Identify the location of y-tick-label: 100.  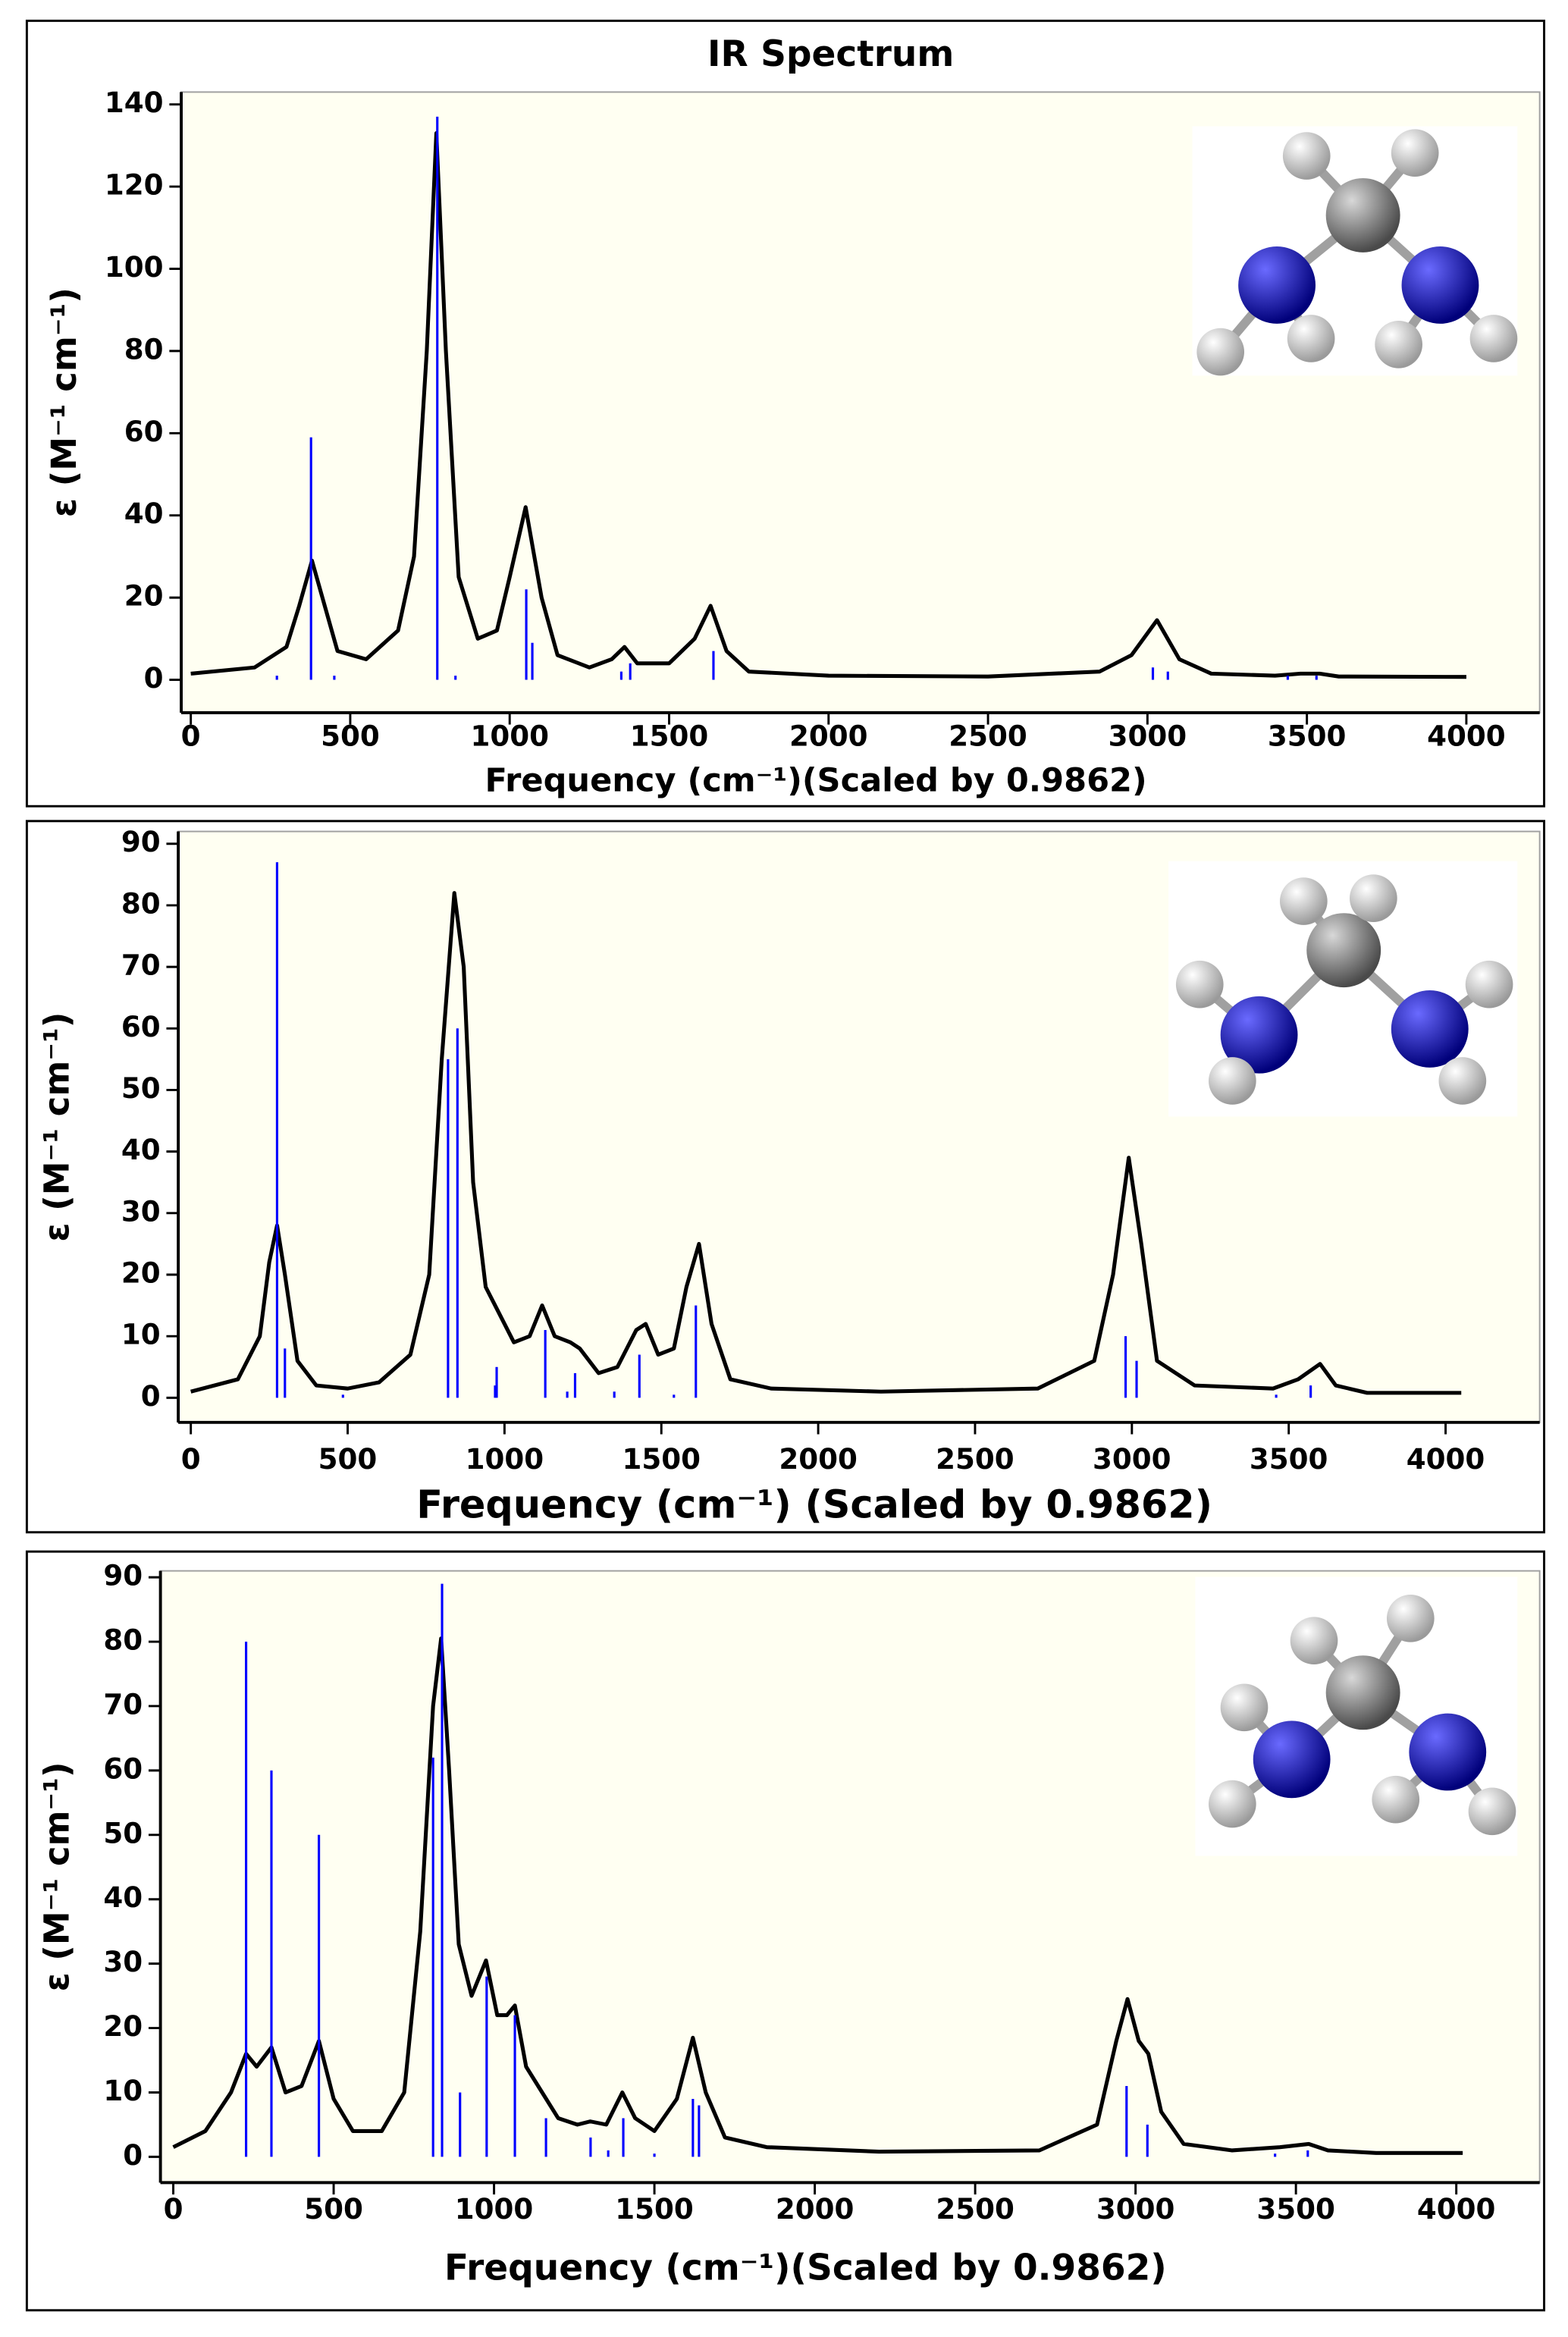
(135, 267).